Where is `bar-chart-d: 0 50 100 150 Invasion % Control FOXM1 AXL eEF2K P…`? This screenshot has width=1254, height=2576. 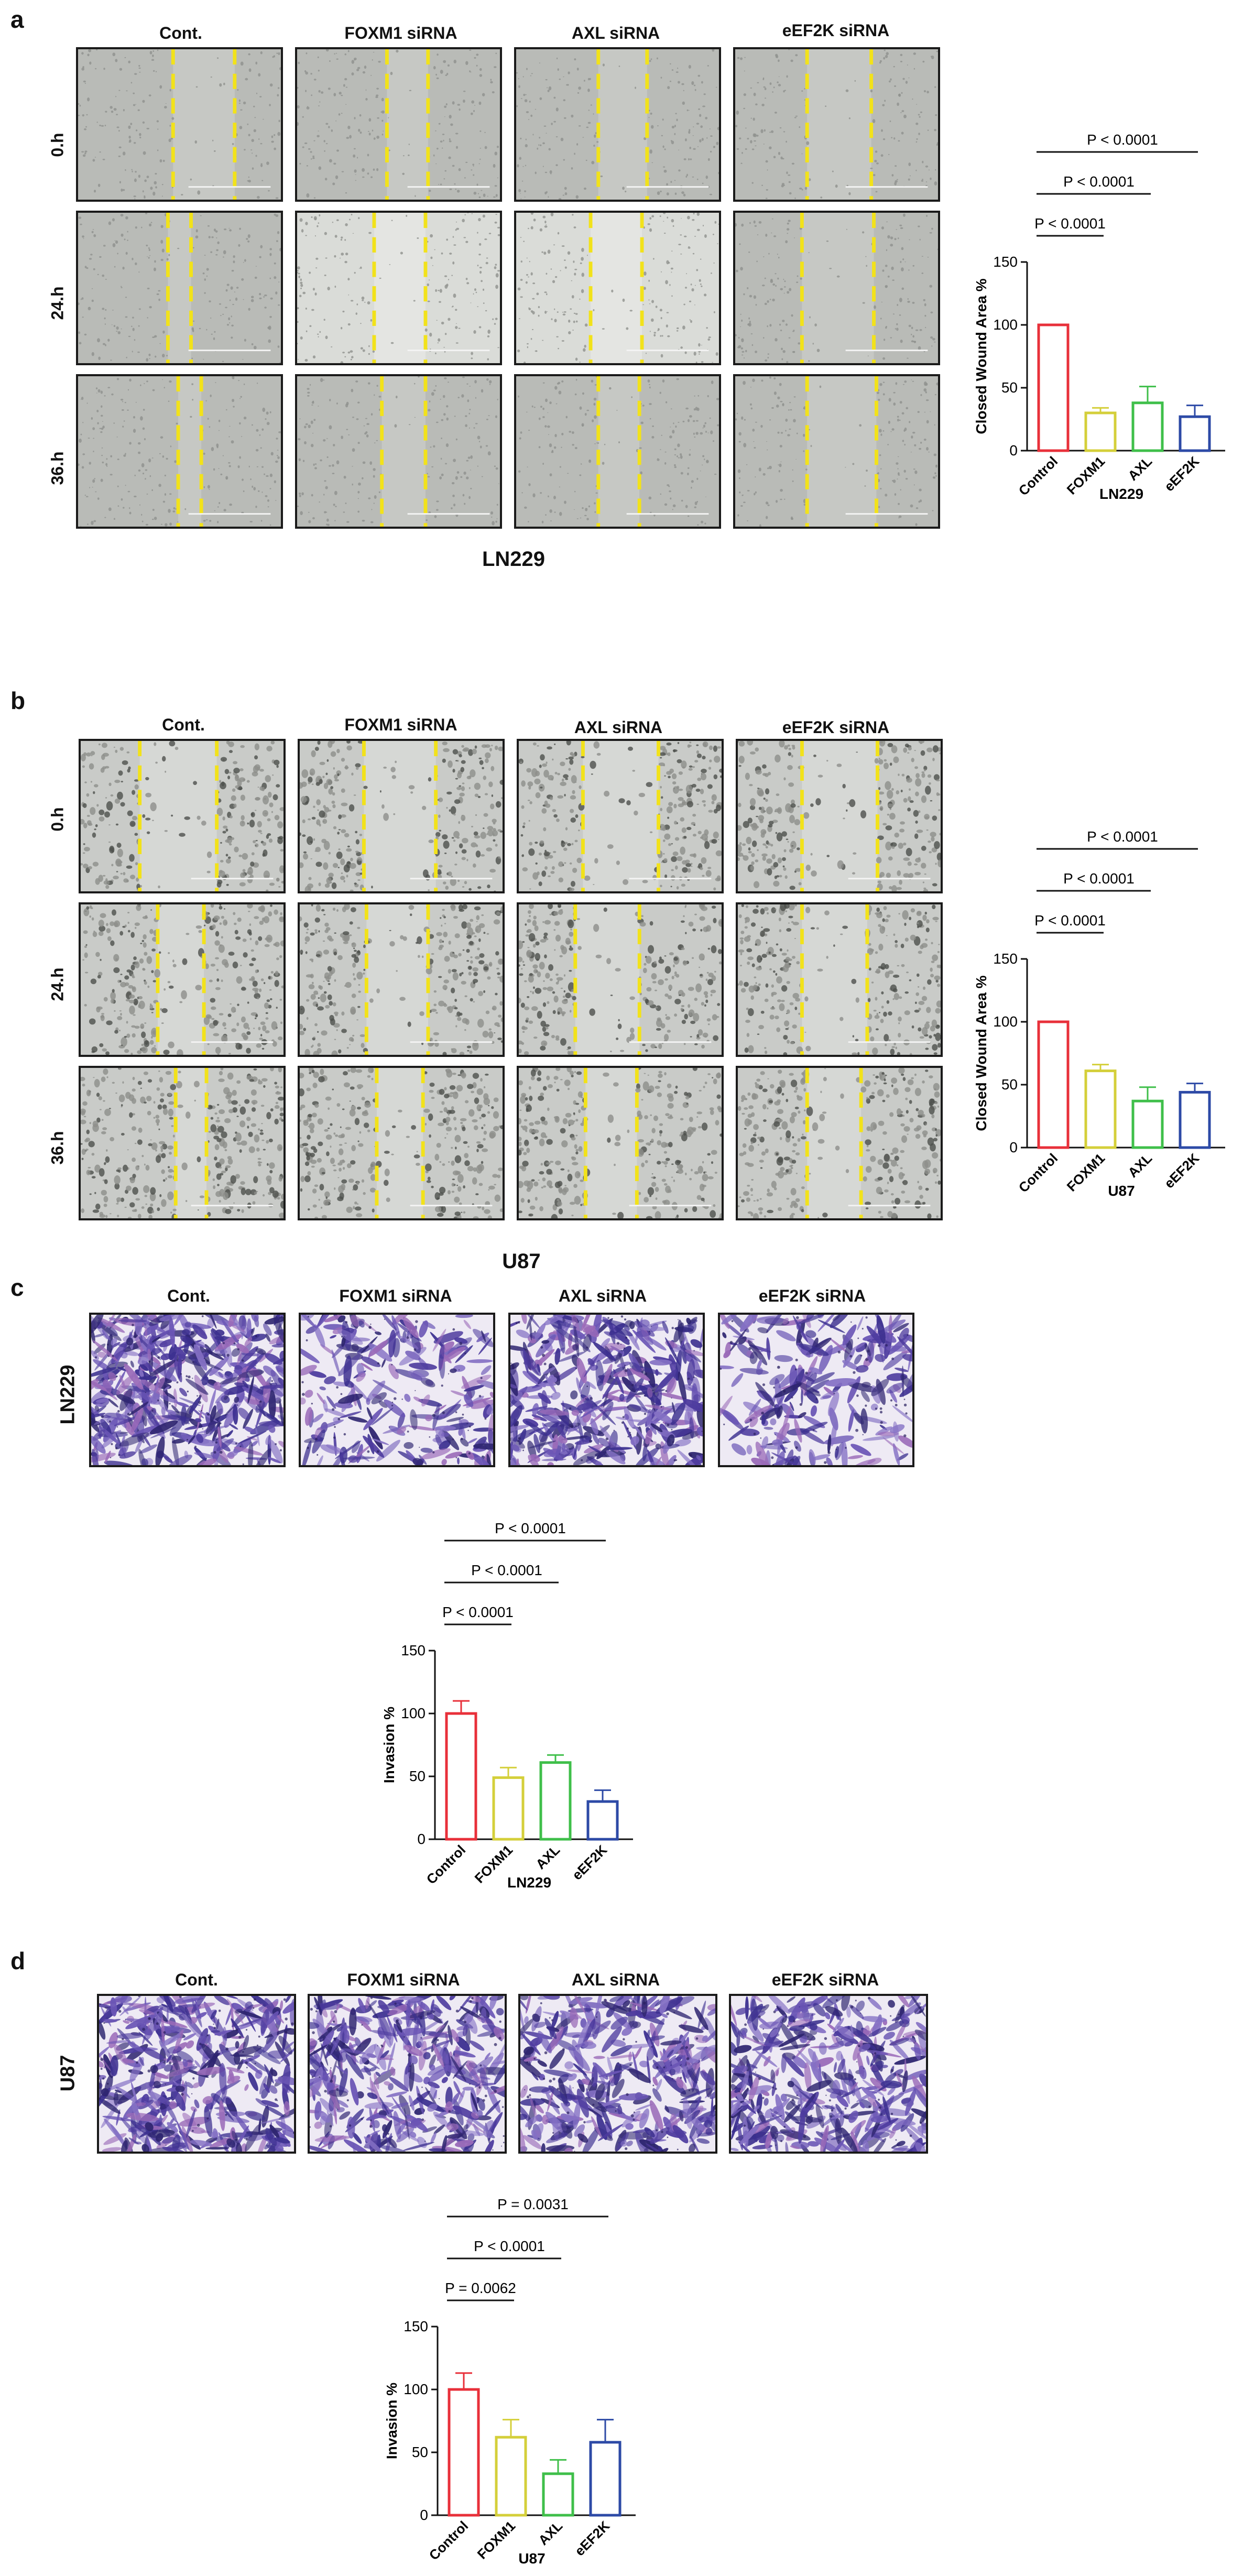
bar-chart-d: 0 50 100 150 Invasion % Control FOXM1 AXL eEF2K P… is located at coordinates (511, 2371).